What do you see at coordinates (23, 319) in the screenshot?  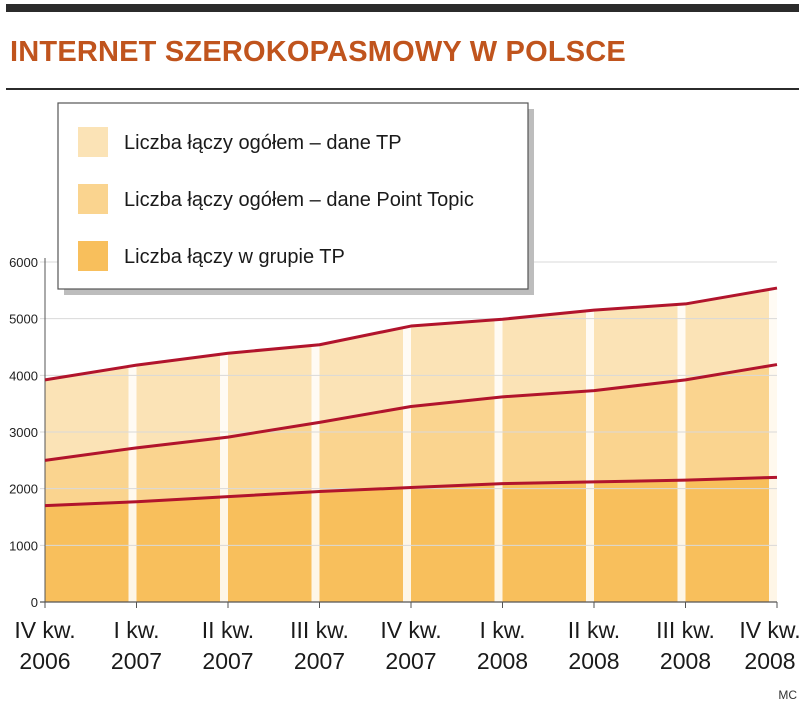 I see `y-tick-label: 5000` at bounding box center [23, 319].